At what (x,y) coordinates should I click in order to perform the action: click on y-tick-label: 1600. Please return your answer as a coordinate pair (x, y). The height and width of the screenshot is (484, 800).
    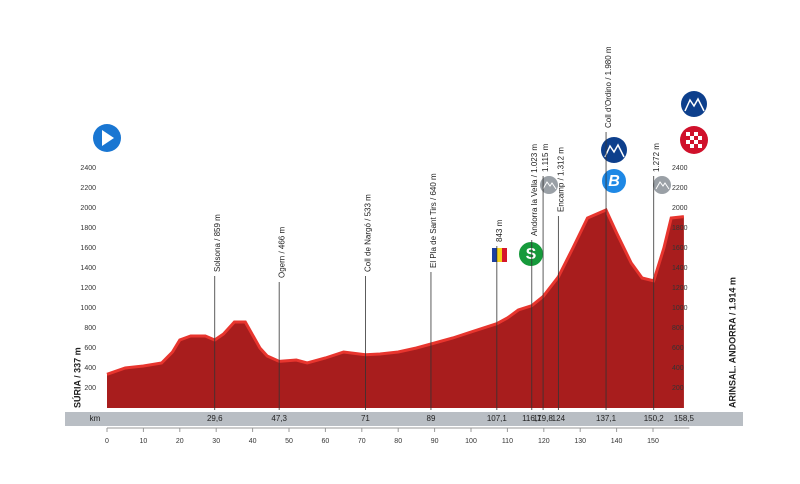
    Looking at the image, I should click on (88, 248).